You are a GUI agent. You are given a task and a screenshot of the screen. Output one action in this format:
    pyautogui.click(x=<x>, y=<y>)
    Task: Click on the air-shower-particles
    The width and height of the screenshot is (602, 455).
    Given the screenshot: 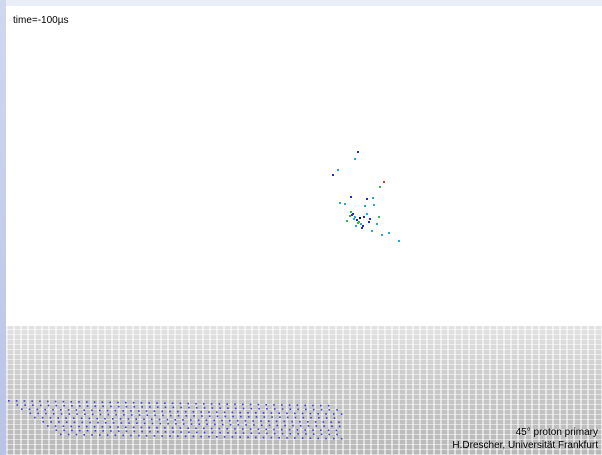 What is the action you would take?
    pyautogui.click(x=366, y=196)
    